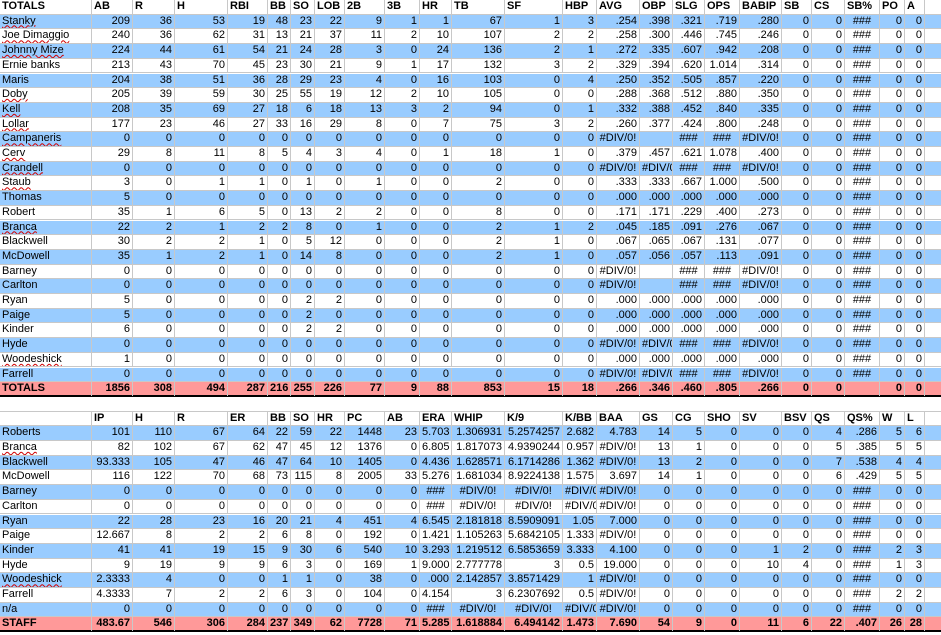 The height and width of the screenshot is (635, 941). What do you see at coordinates (478, 580) in the screenshot?
I see `cell: 2.142857` at bounding box center [478, 580].